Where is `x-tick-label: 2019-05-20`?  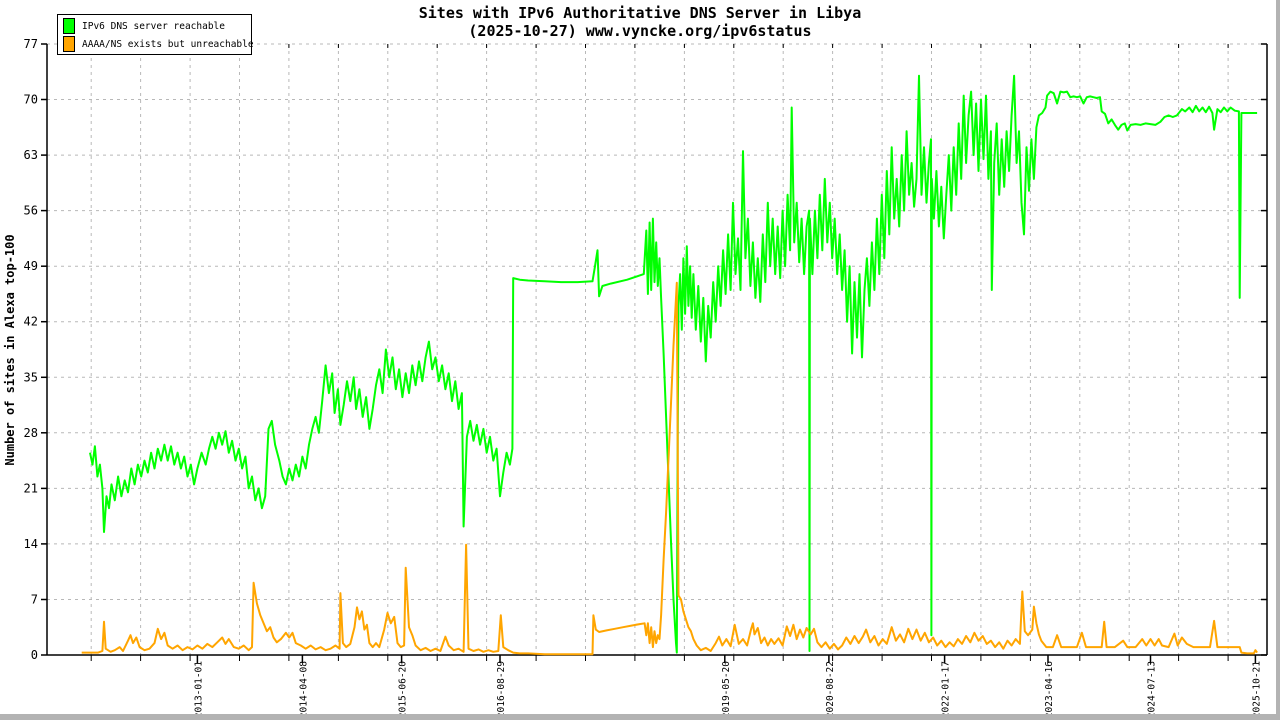 x-tick-label: 2019-05-20 is located at coordinates (726, 689).